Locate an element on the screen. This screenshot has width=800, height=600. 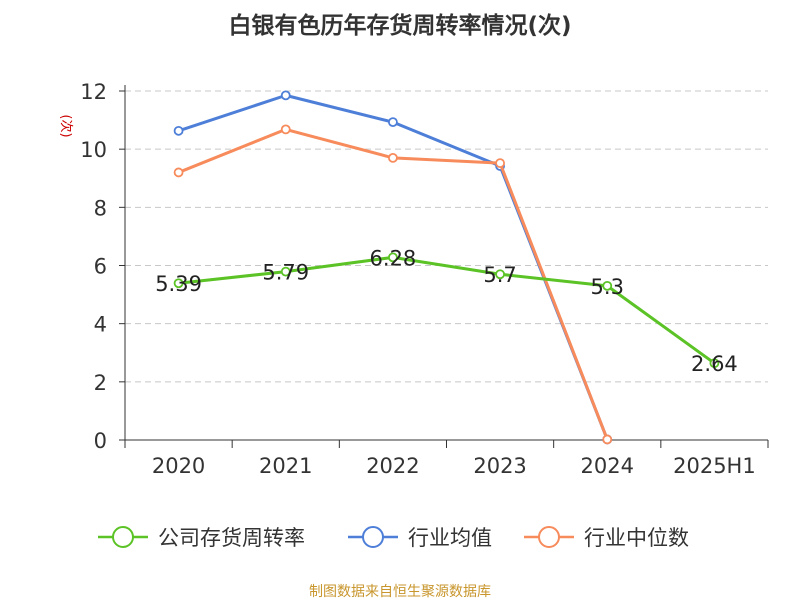
data-label: 5.7 is located at coordinates (499, 275).